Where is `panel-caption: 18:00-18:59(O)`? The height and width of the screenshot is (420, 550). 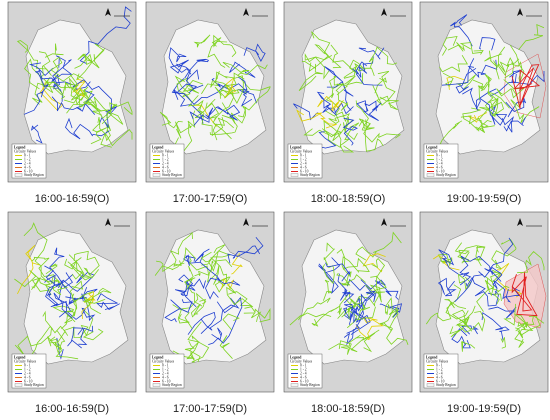 panel-caption: 18:00-18:59(O) is located at coordinates (348, 199).